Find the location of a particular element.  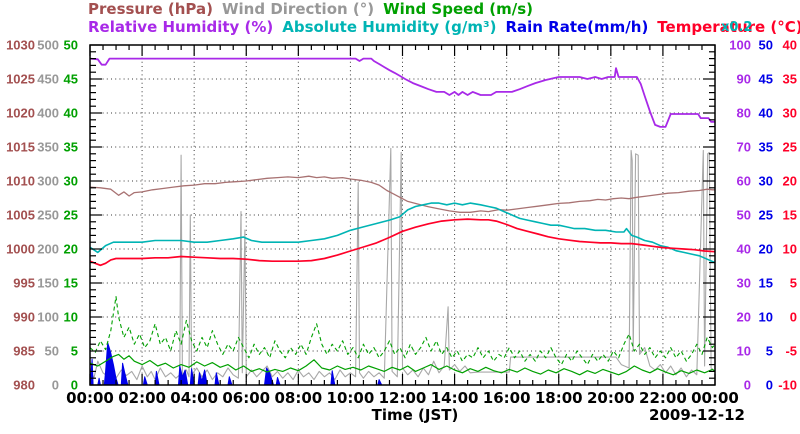

xtick-label: 04:00 is located at coordinates (194, 398).